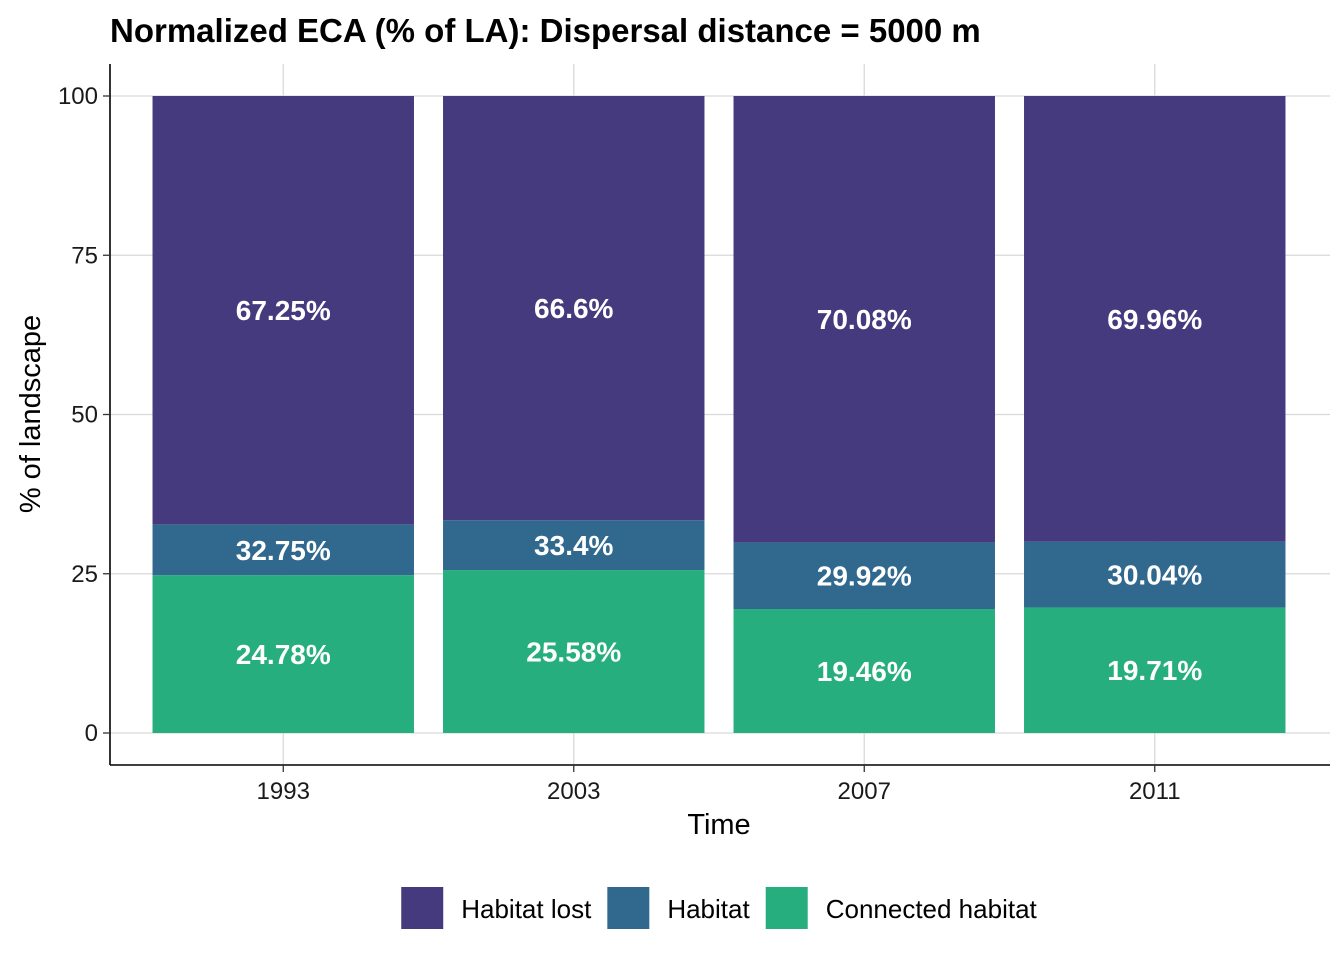 This screenshot has width=1344, height=960. I want to click on data-label-connected-habitat-1993: 24.78%, so click(283, 654).